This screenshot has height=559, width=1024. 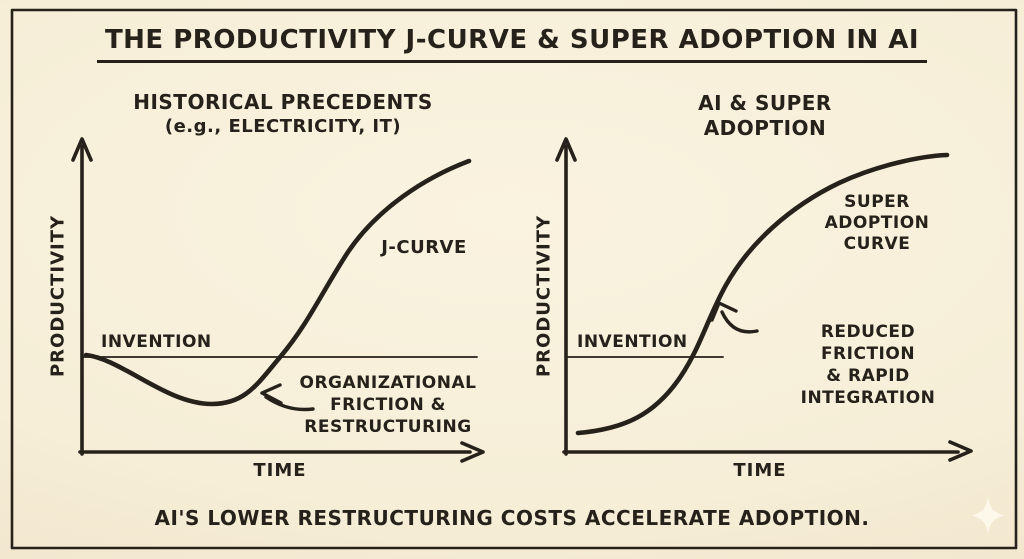 I want to click on right-panel-heading: AI & SUPER ADOPTION, so click(x=765, y=115).